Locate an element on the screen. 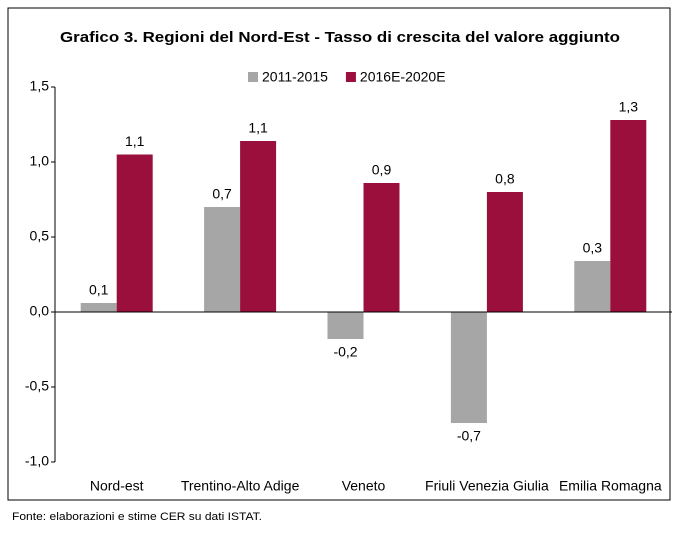 Image resolution: width=678 pixels, height=533 pixels. y-tick-label: 0,5 is located at coordinates (40, 236).